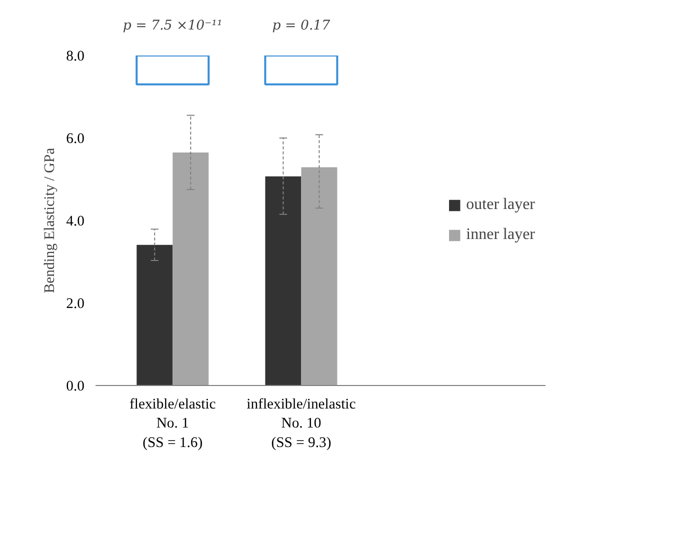 The width and height of the screenshot is (678, 545). What do you see at coordinates (301, 423) in the screenshot?
I see `x-tick-label: inflexible/inelastic No. 10 (SS = 9.3)` at bounding box center [301, 423].